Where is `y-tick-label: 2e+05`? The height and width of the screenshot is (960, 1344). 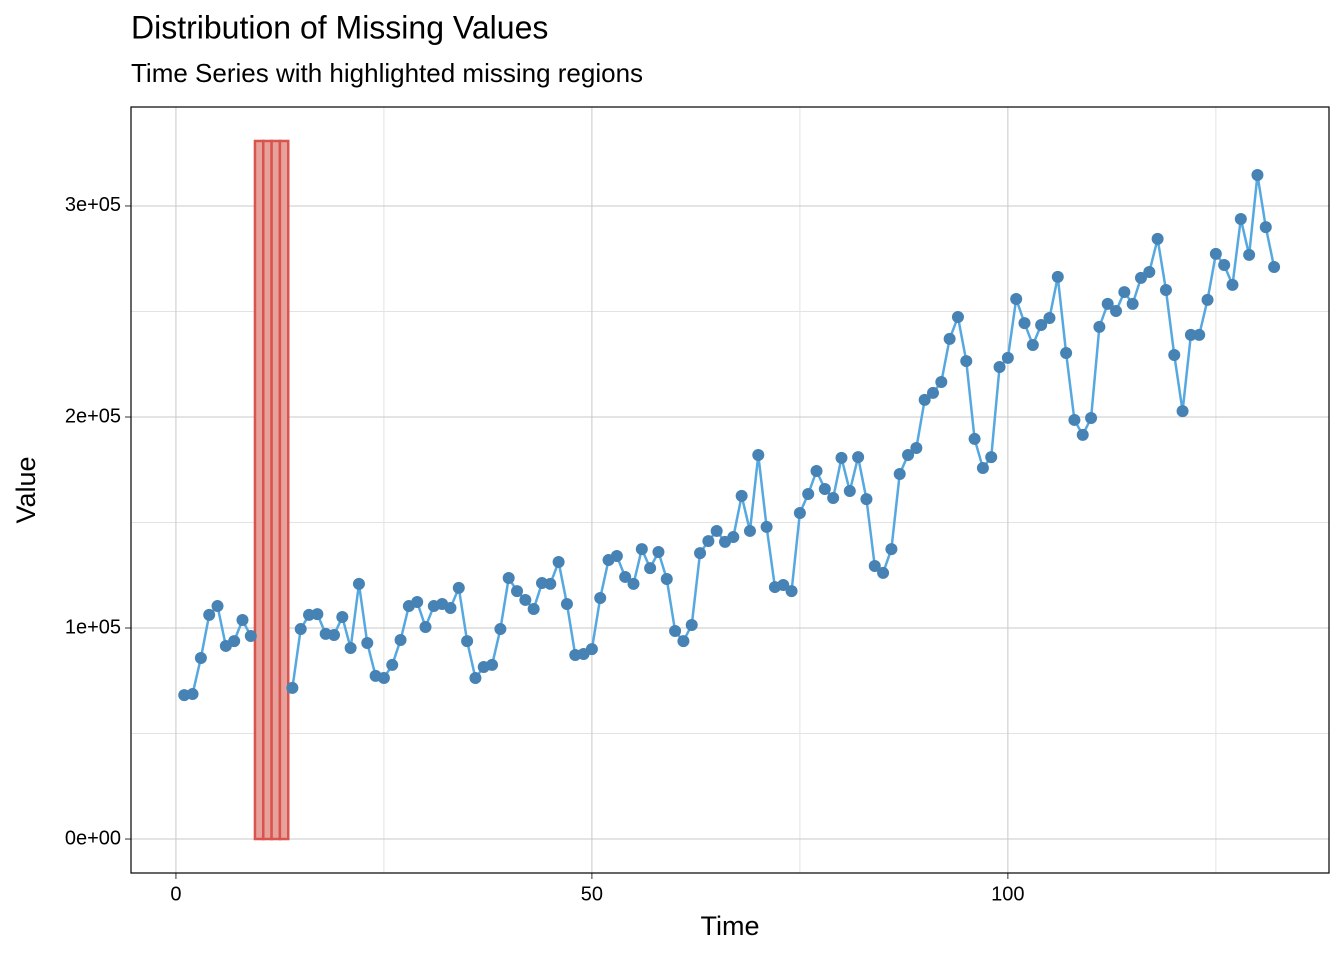
y-tick-label: 2e+05 is located at coordinates (93, 416).